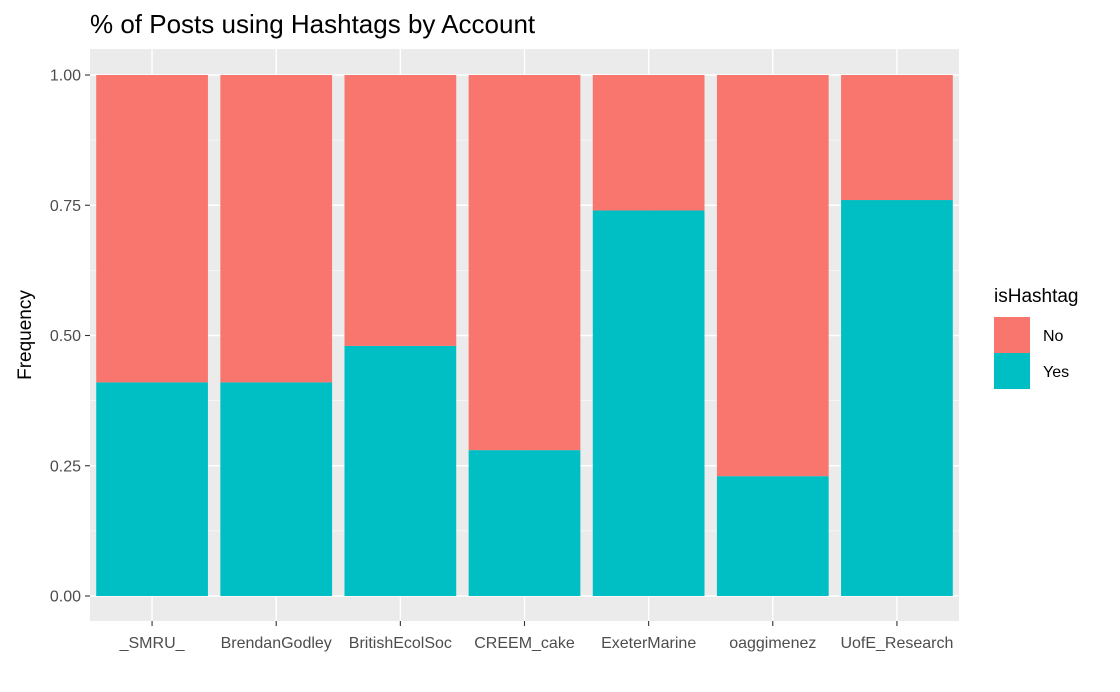 The image size is (1120, 692). What do you see at coordinates (65, 206) in the screenshot?
I see `y-tick-label: 0.75` at bounding box center [65, 206].